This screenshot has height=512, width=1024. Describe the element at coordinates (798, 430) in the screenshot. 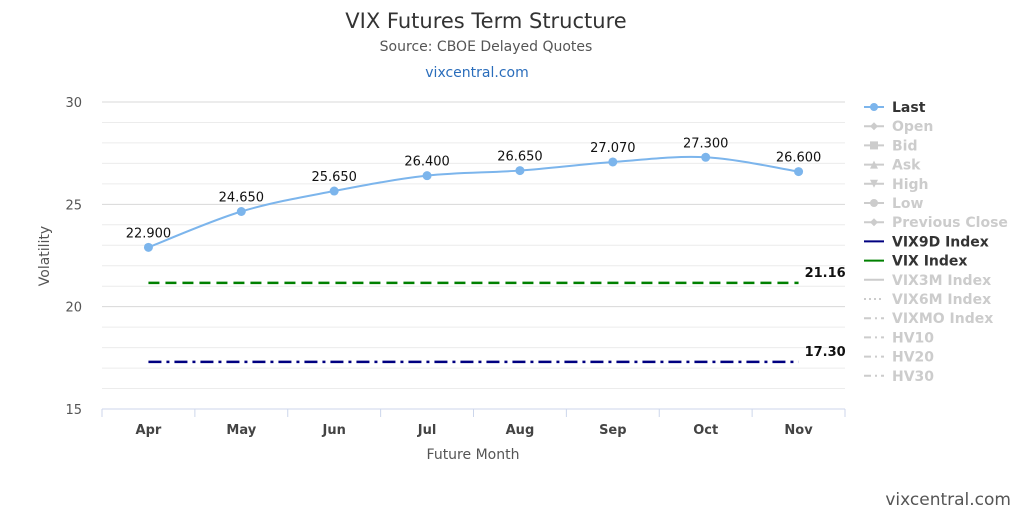

I see `x-tick-label: Nov` at that location.